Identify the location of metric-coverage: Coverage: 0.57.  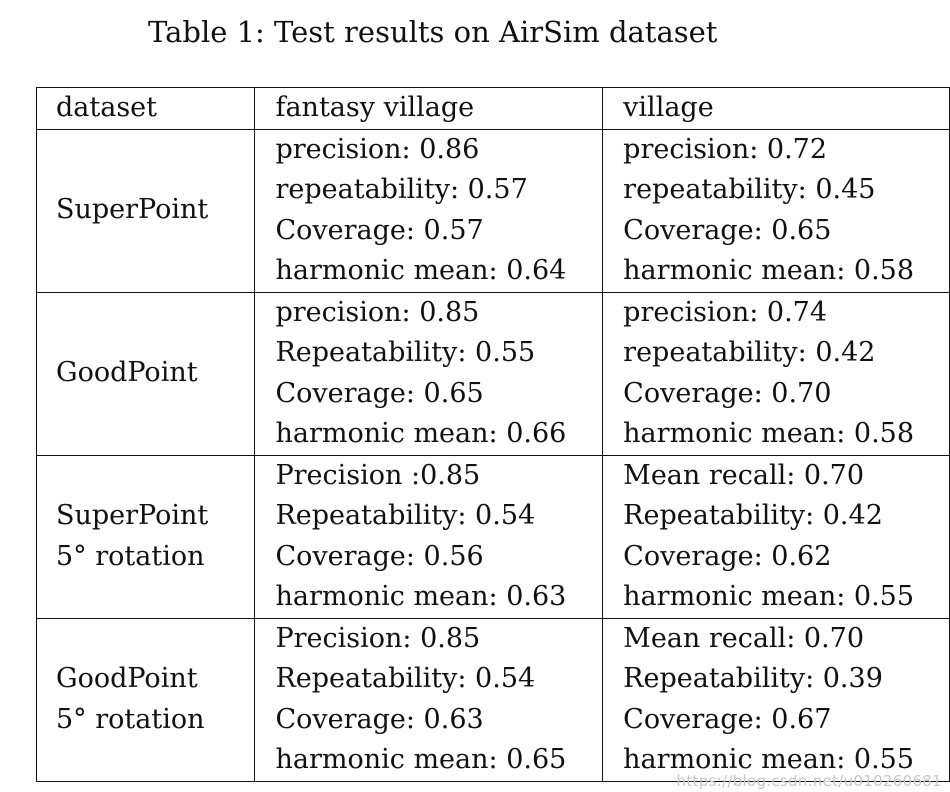
(379, 230).